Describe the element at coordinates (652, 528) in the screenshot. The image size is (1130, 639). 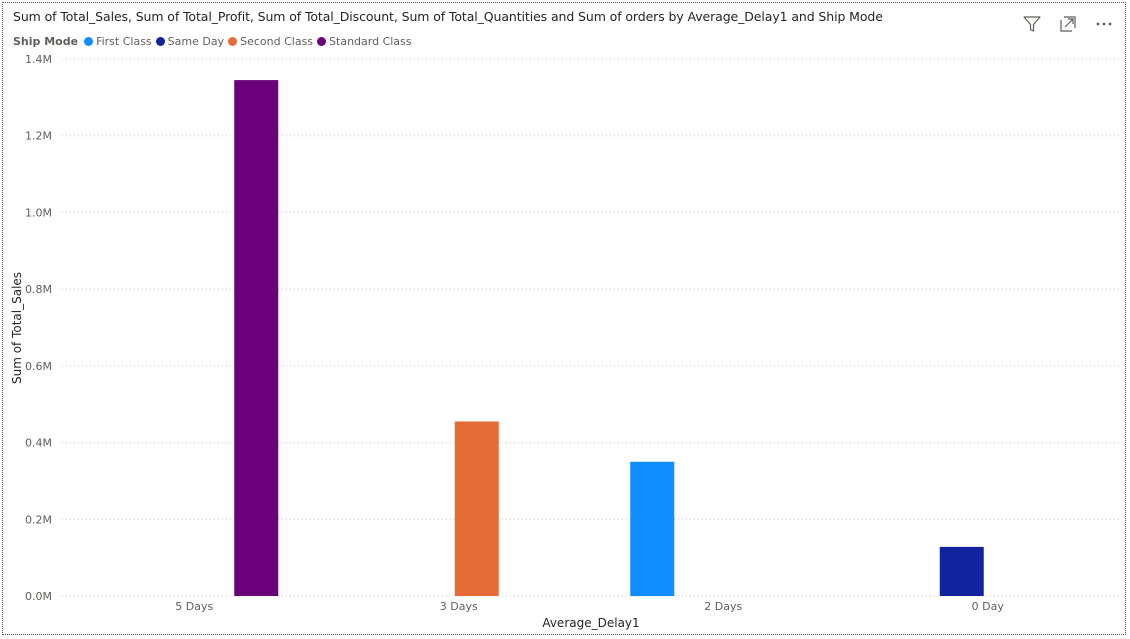
I see `bar-first-class` at that location.